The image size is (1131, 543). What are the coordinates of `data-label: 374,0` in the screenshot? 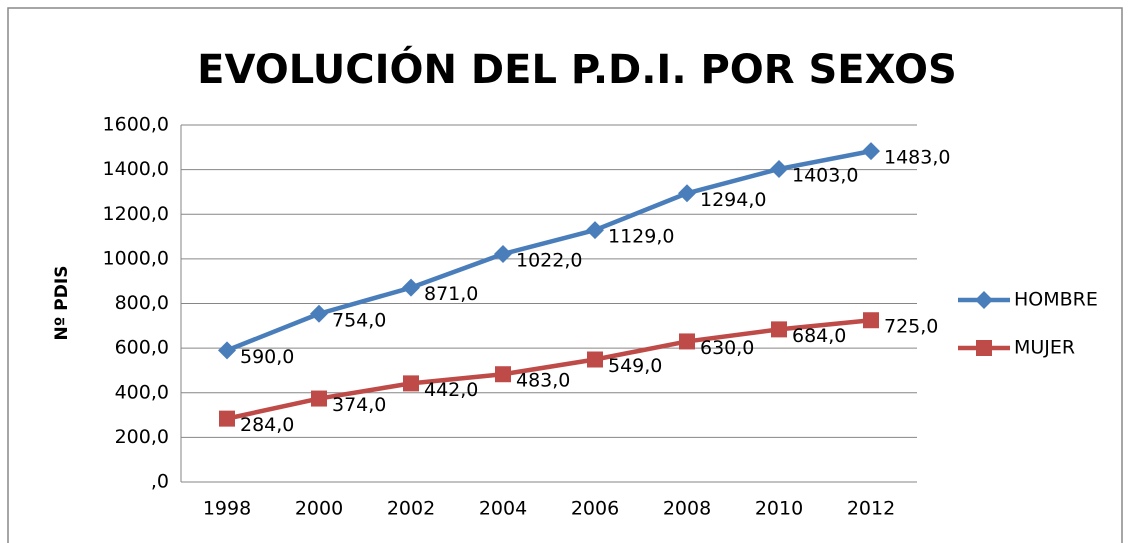 It's located at (359, 405).